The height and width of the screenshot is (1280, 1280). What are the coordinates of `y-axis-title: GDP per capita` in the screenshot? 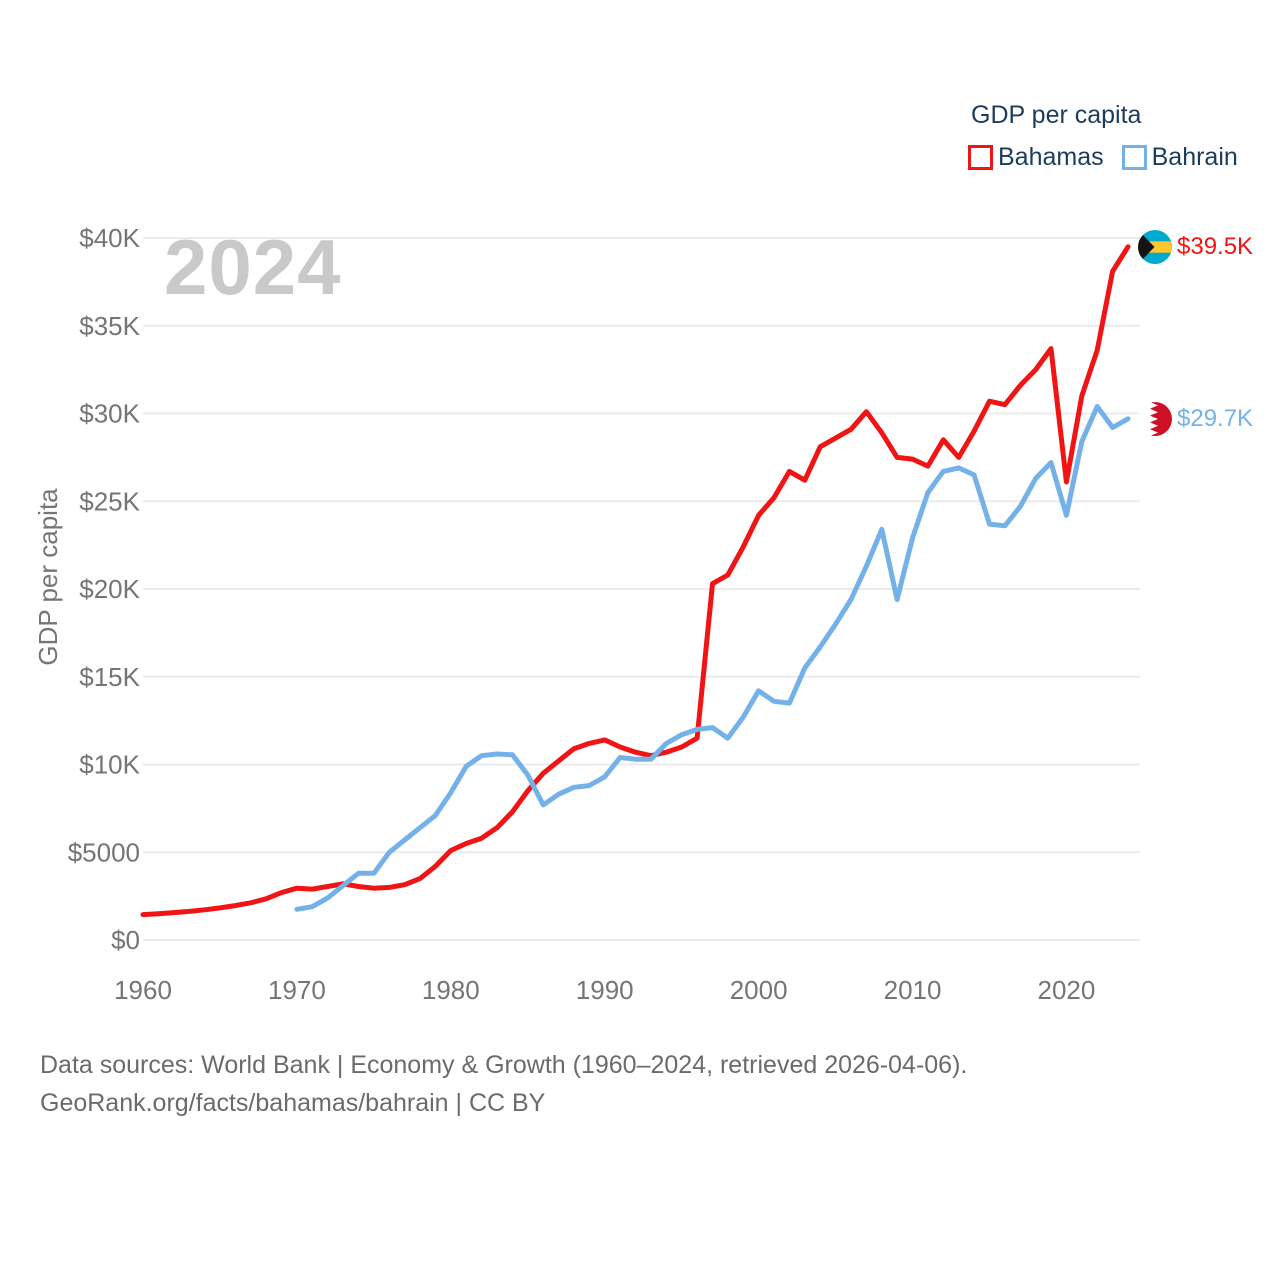 It's located at (48, 577).